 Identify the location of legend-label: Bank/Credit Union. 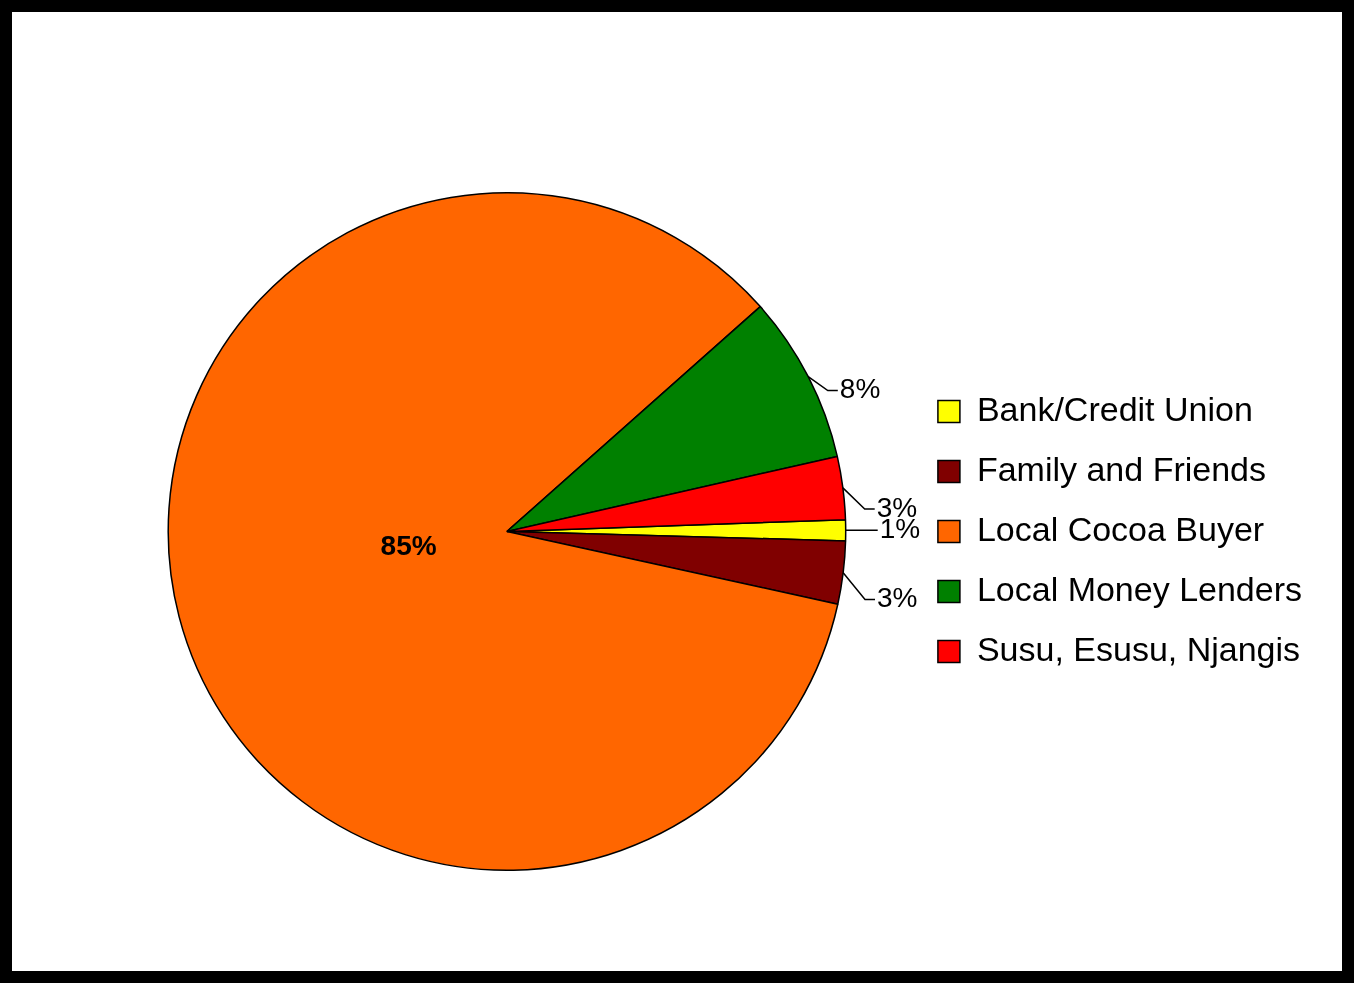
(1114, 408).